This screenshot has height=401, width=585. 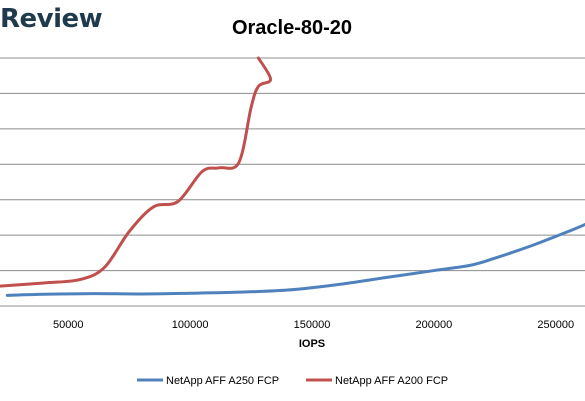 I want to click on x-tick-label: 250000, so click(x=555, y=325).